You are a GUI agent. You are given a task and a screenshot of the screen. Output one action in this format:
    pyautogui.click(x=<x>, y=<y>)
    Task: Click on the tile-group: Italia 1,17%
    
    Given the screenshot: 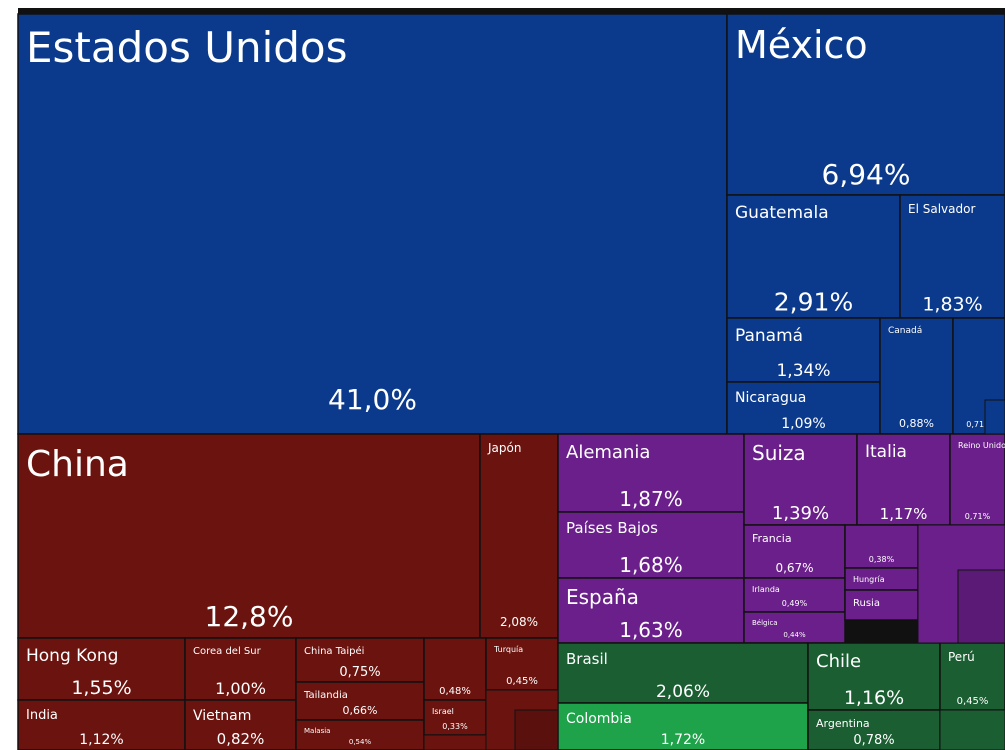 What is the action you would take?
    pyautogui.click(x=903, y=479)
    